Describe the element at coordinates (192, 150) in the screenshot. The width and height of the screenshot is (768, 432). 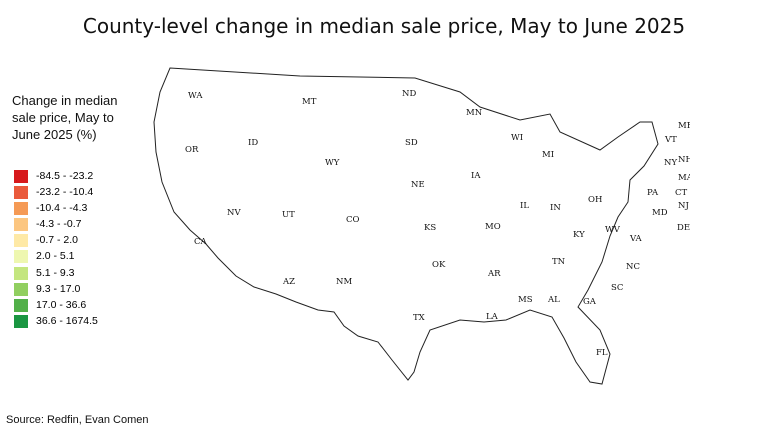
I see `state-label-or: OR` at that location.